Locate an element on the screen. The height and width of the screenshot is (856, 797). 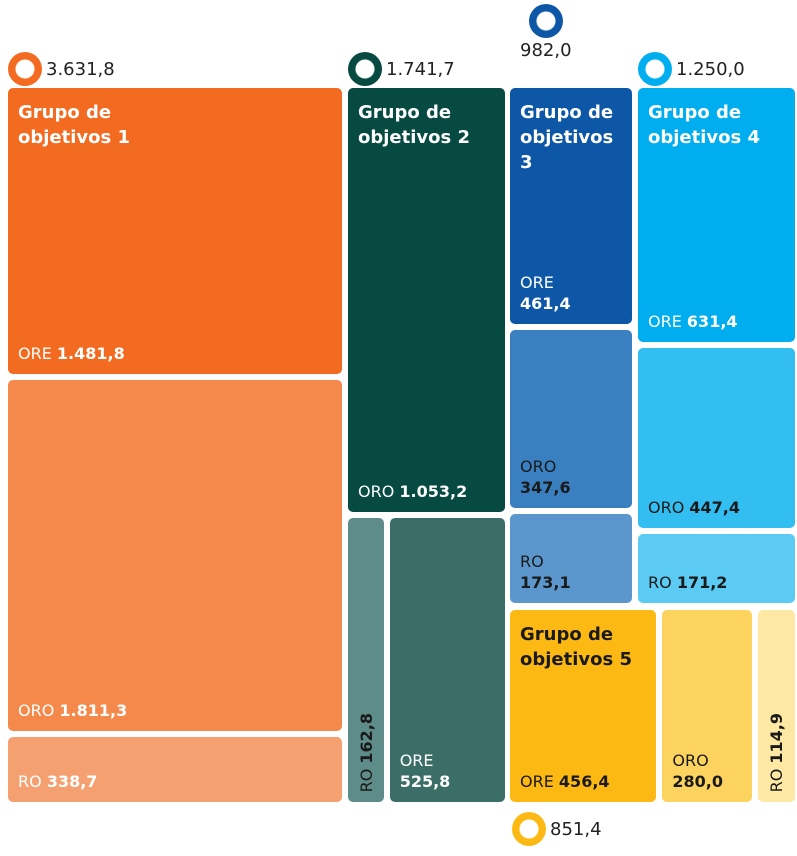
cell-value: 173,1 is located at coordinates (545, 582).